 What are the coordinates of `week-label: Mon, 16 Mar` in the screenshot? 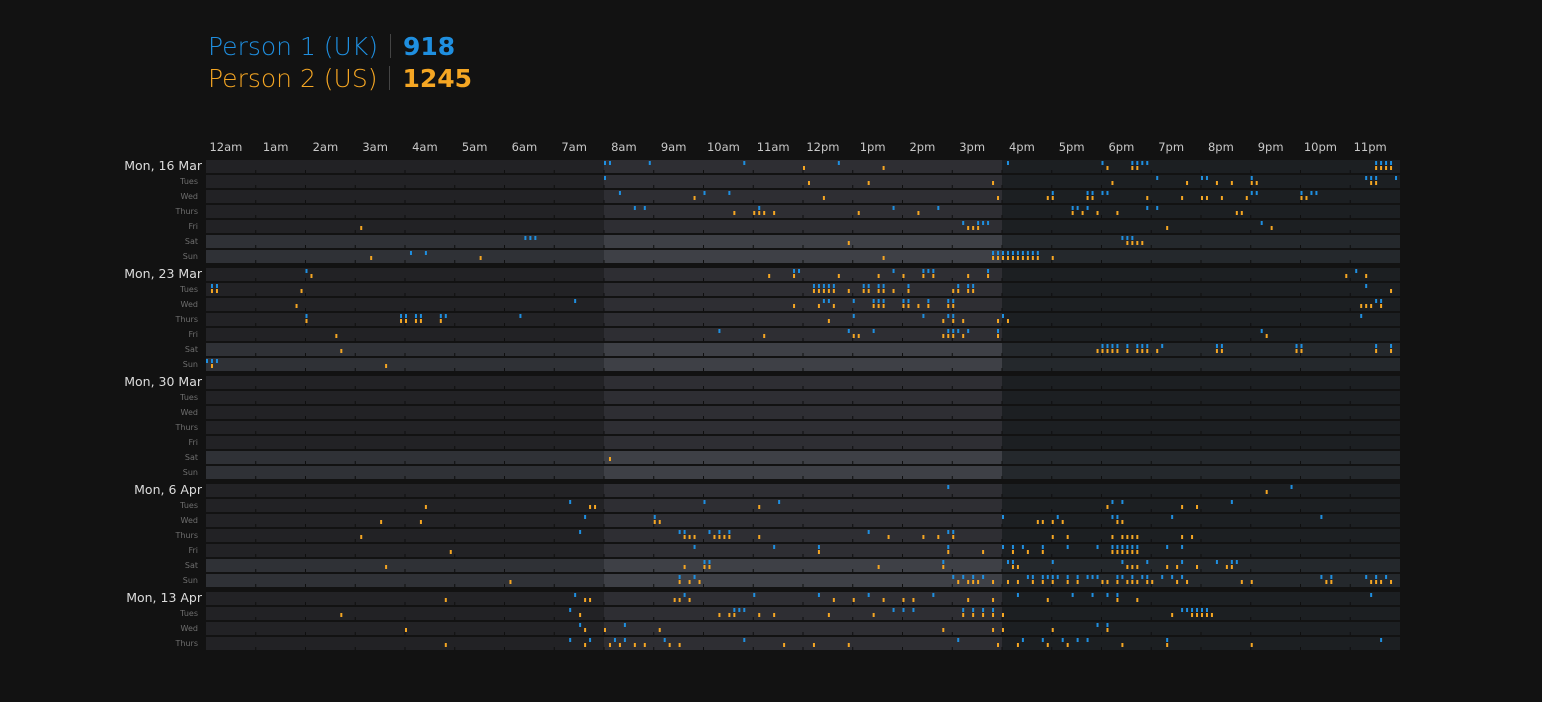 It's located at (163, 165).